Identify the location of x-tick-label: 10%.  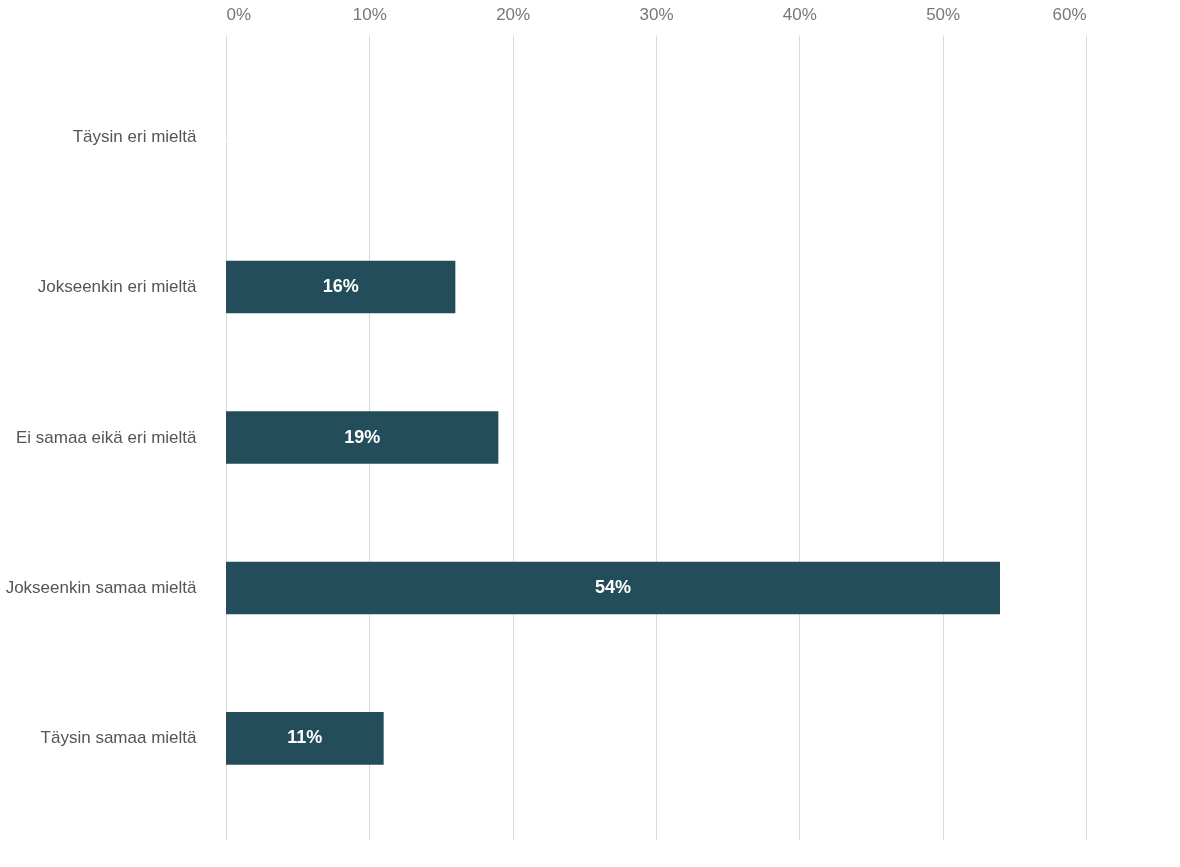
(369, 14).